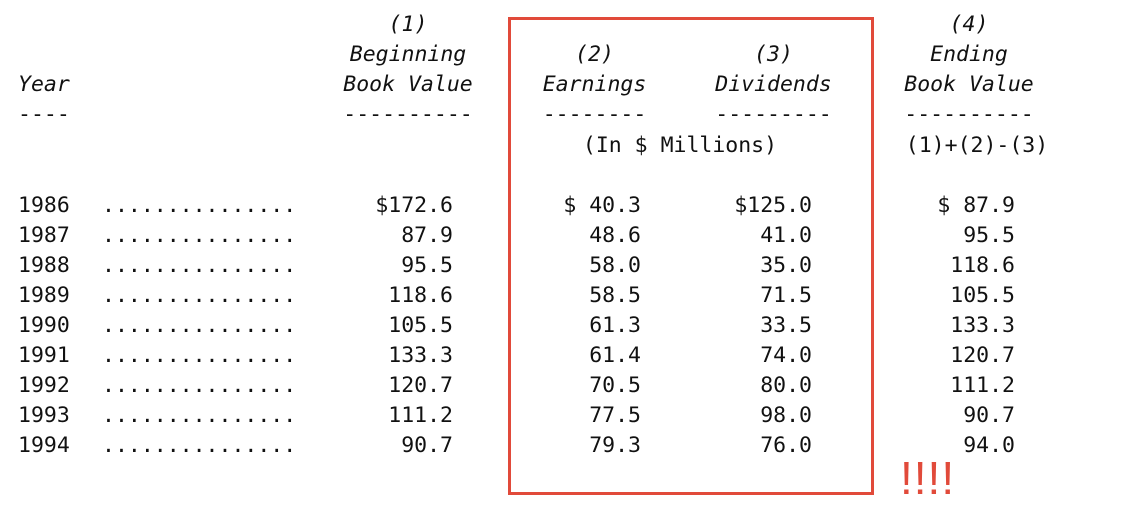 Image resolution: width=1122 pixels, height=516 pixels. I want to click on col4-heading-line1: Ending, so click(969, 54).